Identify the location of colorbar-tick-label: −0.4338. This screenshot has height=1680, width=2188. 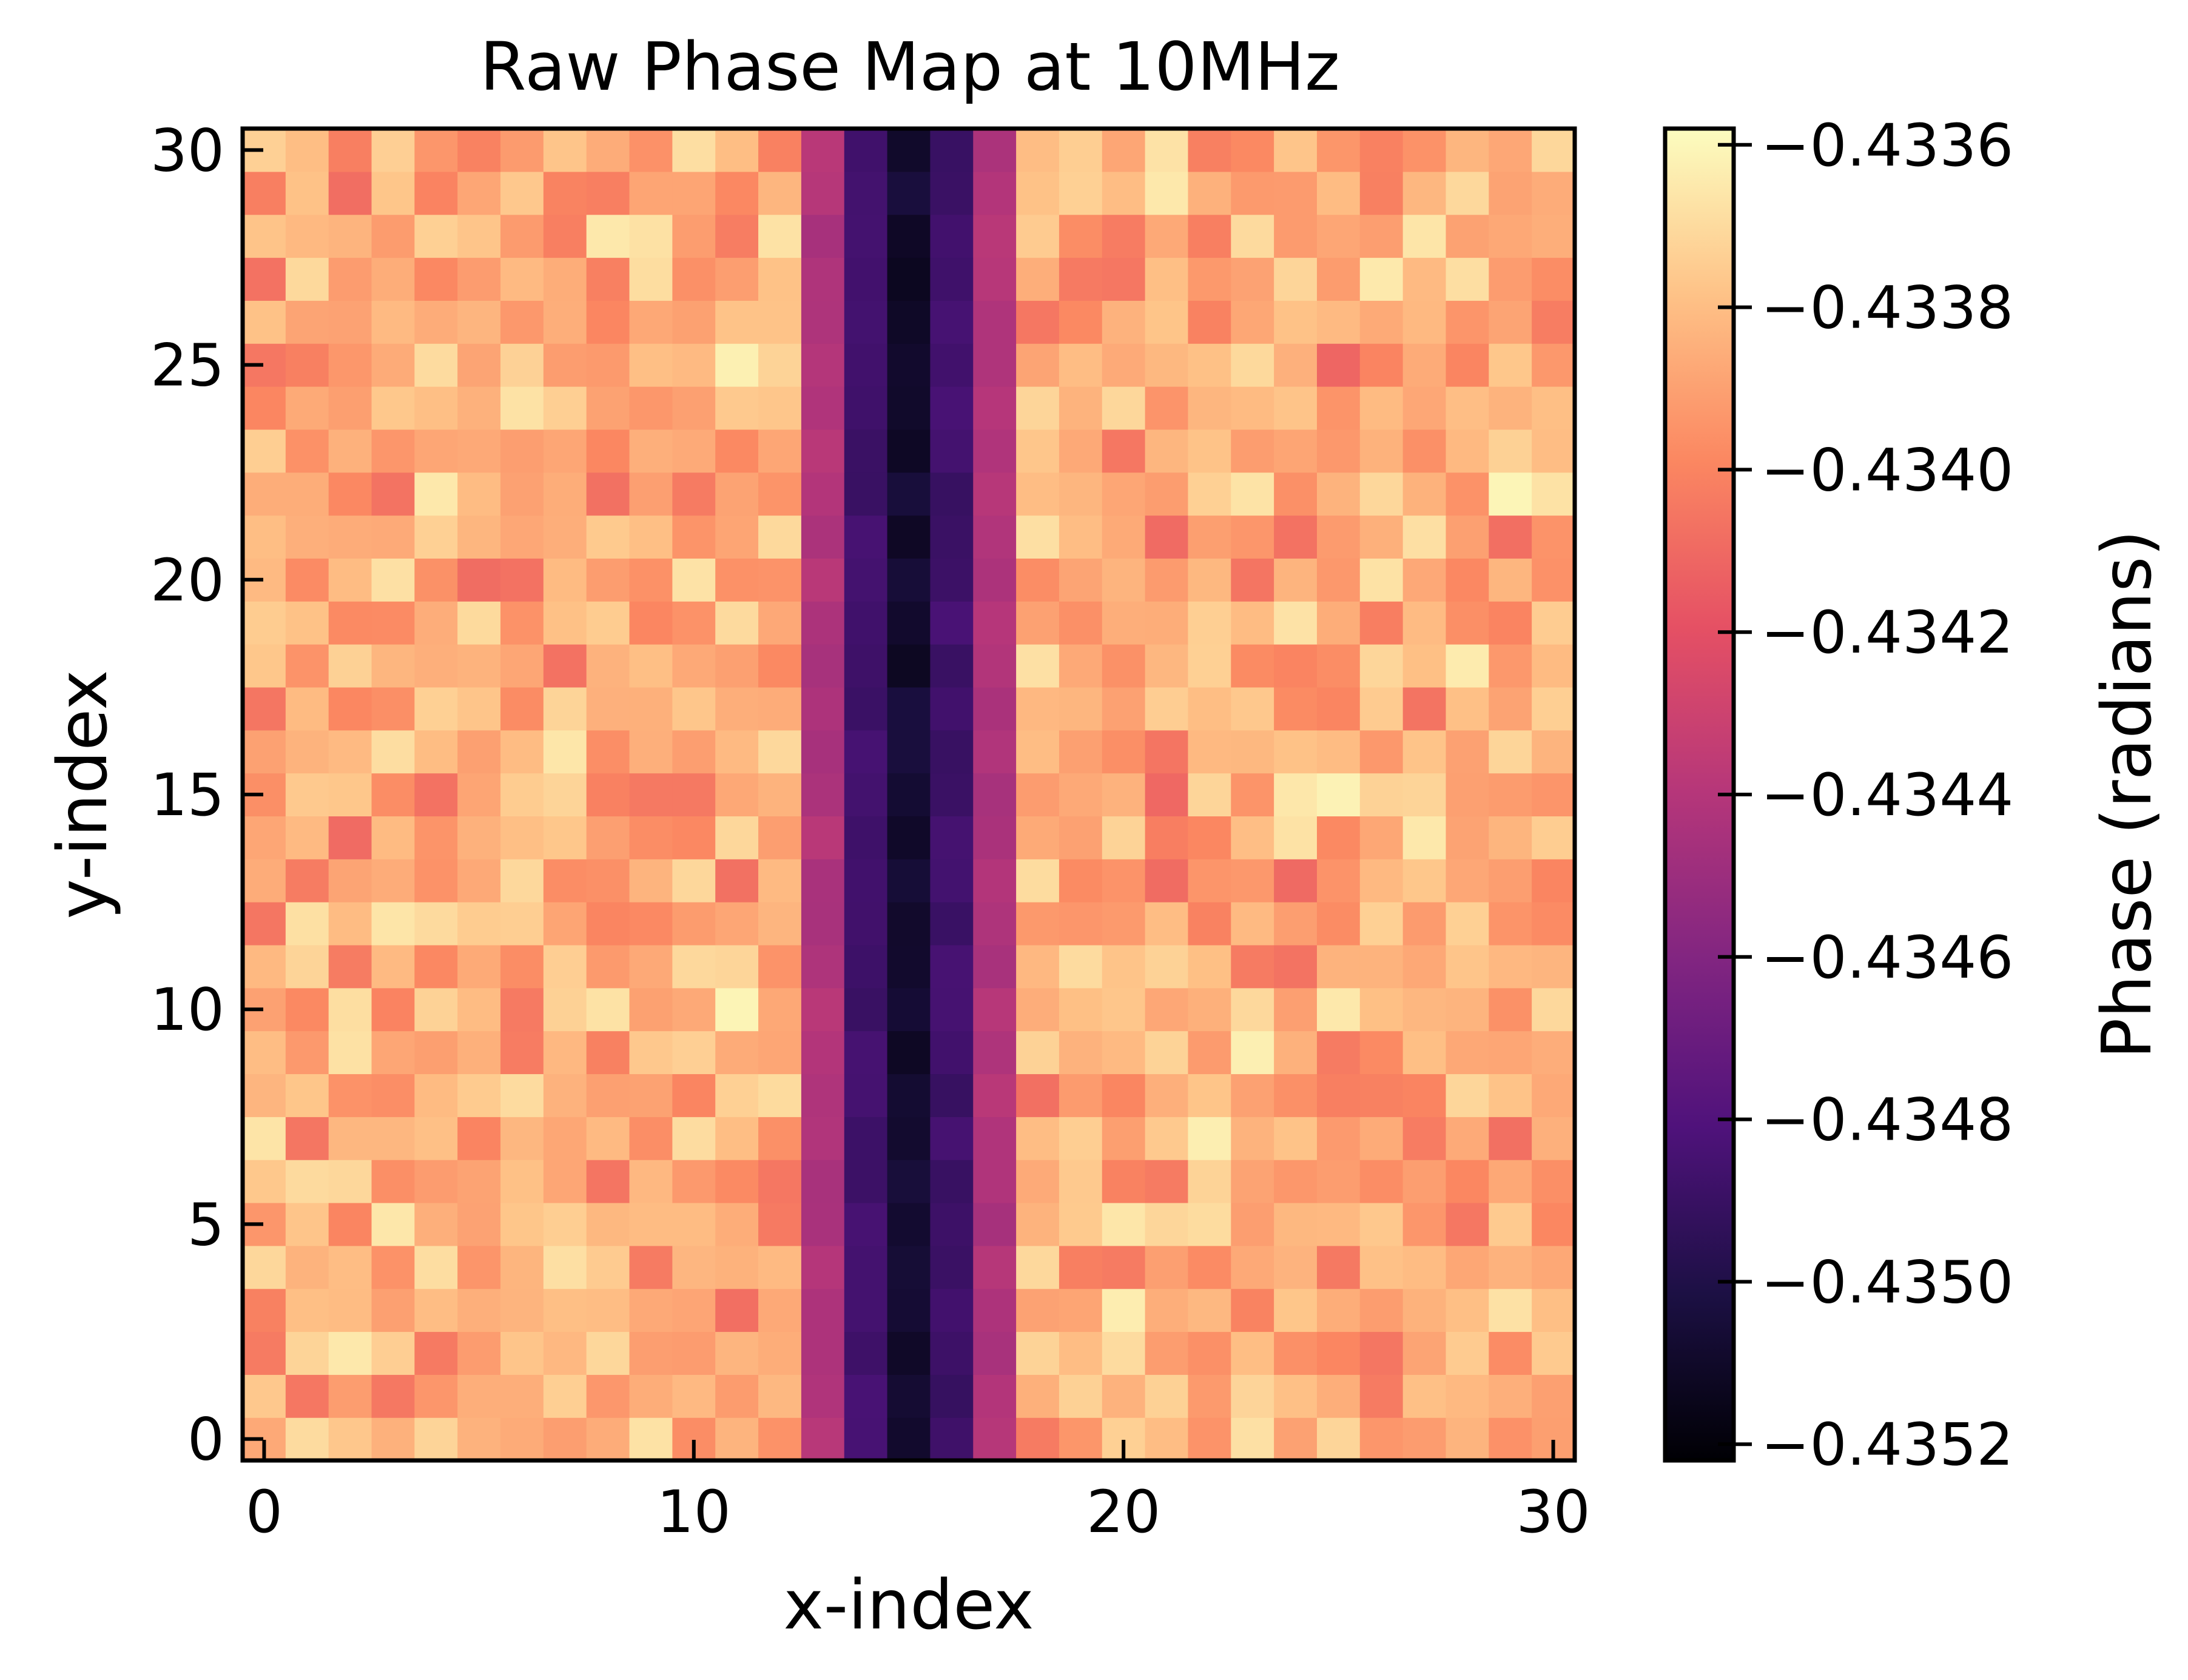
(1887, 308).